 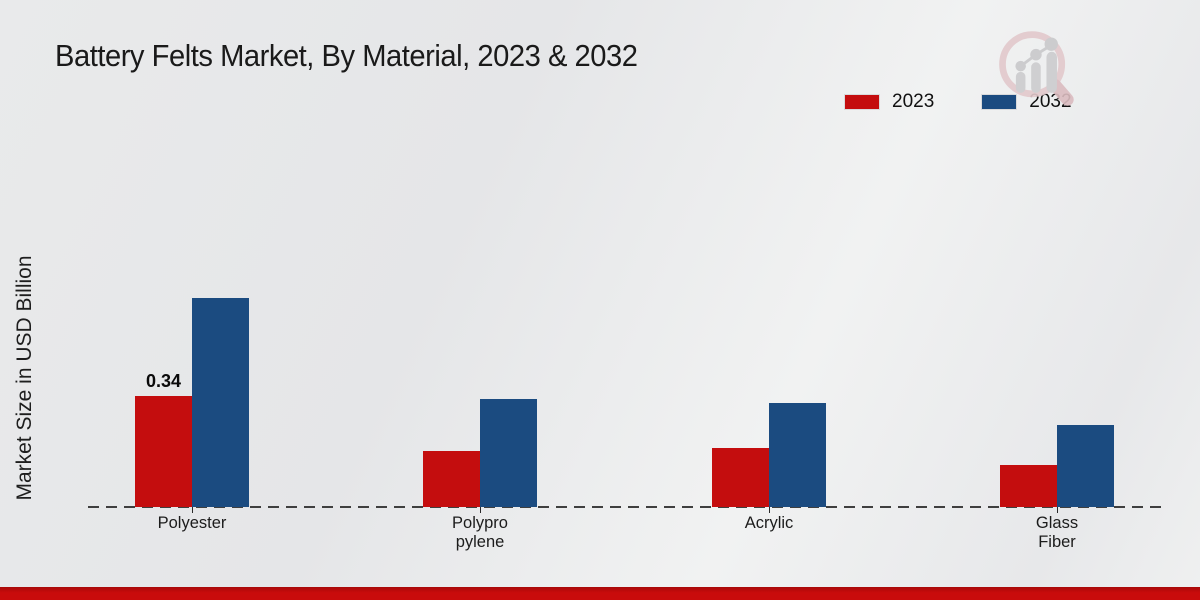 What do you see at coordinates (1057, 510) in the screenshot?
I see `axis-tick-glass-fiber` at bounding box center [1057, 510].